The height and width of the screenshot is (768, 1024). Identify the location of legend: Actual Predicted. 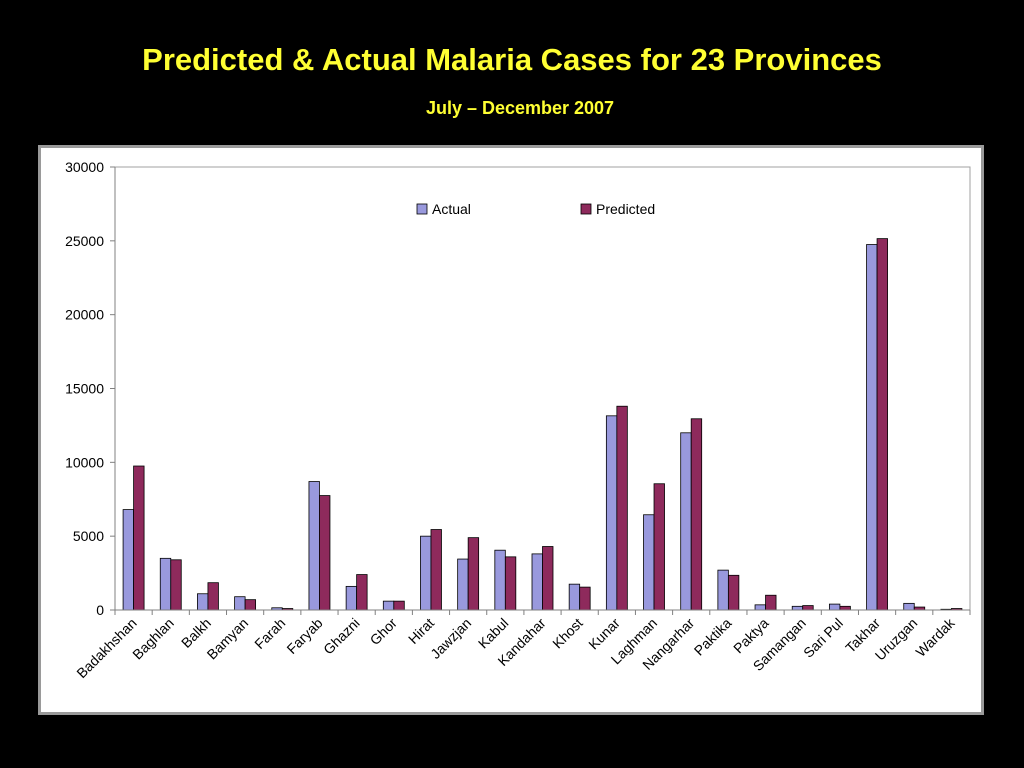
(535, 209).